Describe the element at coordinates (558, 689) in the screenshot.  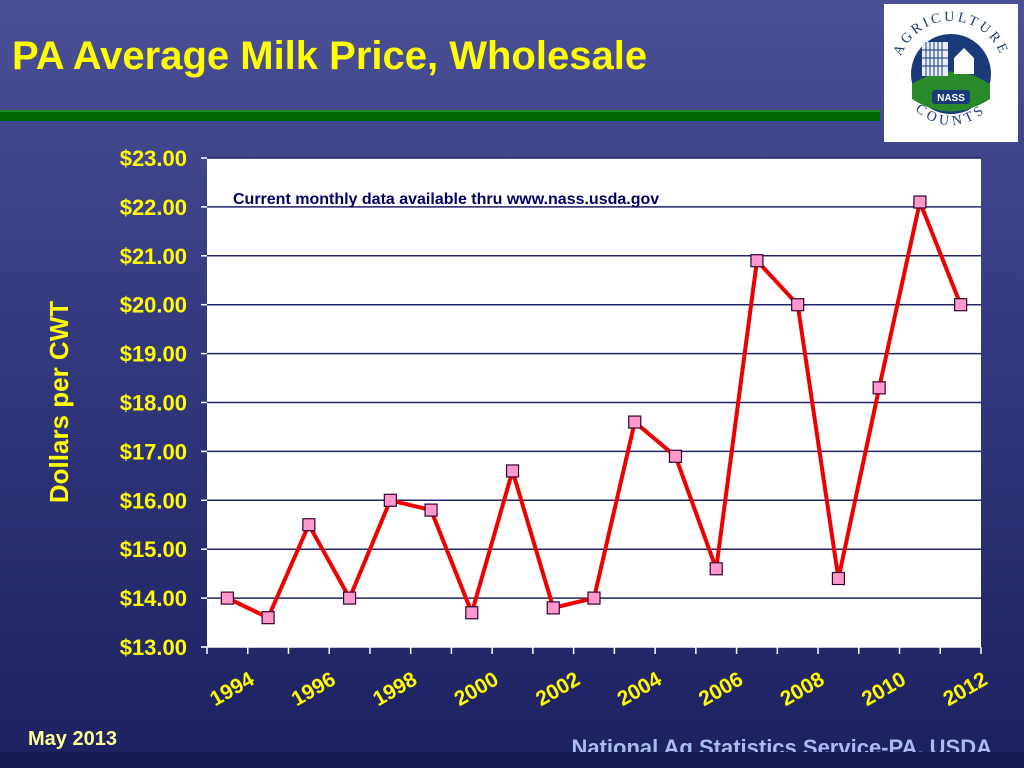
I see `x-tick-label: 2002` at that location.